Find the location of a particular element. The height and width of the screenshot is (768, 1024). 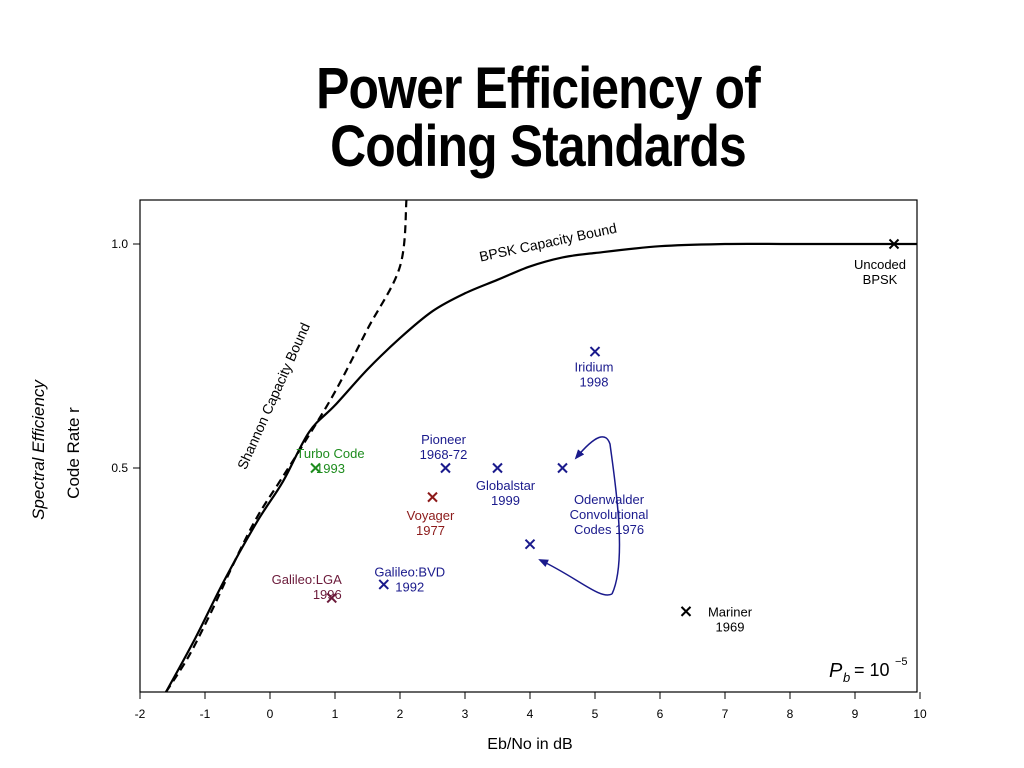

x-axis: -2 -1 0 1 2 3 4 5 6 7 8 9 10 is located at coordinates (531, 706).